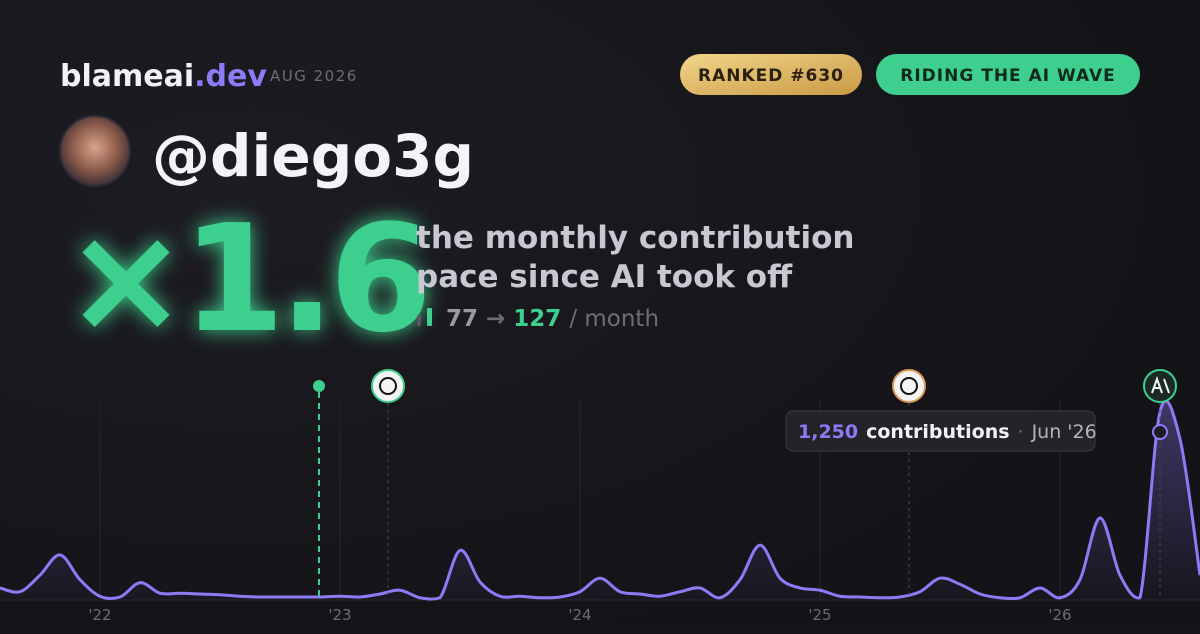  What do you see at coordinates (495, 319) in the screenshot?
I see `stat-arrow: →` at bounding box center [495, 319].